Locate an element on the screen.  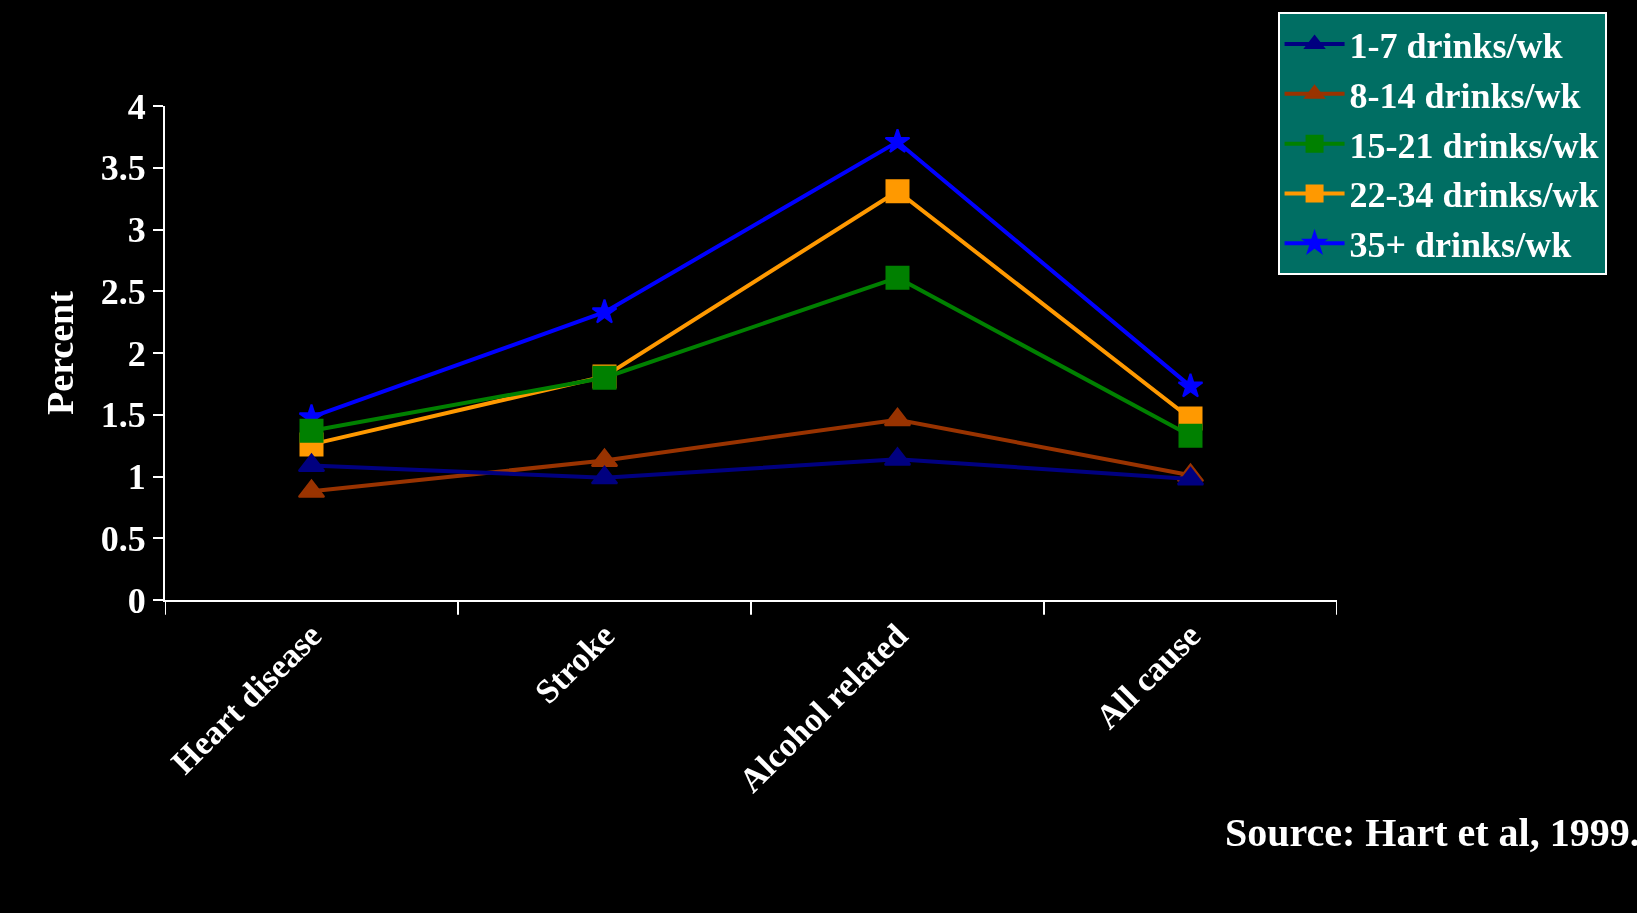
legend-label: 22-34 drinks/wk is located at coordinates (1474, 195).